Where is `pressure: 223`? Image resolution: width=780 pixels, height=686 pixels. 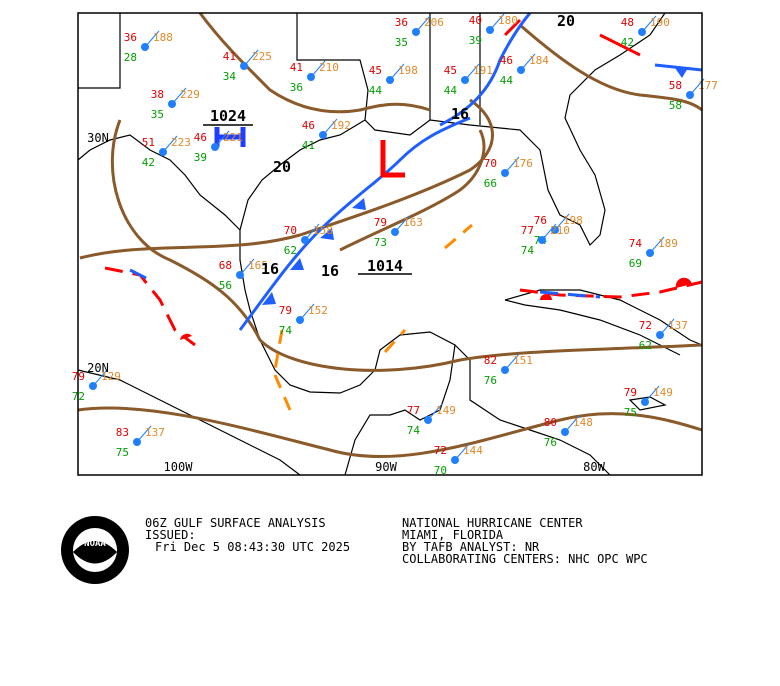 pressure: 223 is located at coordinates (181, 142).